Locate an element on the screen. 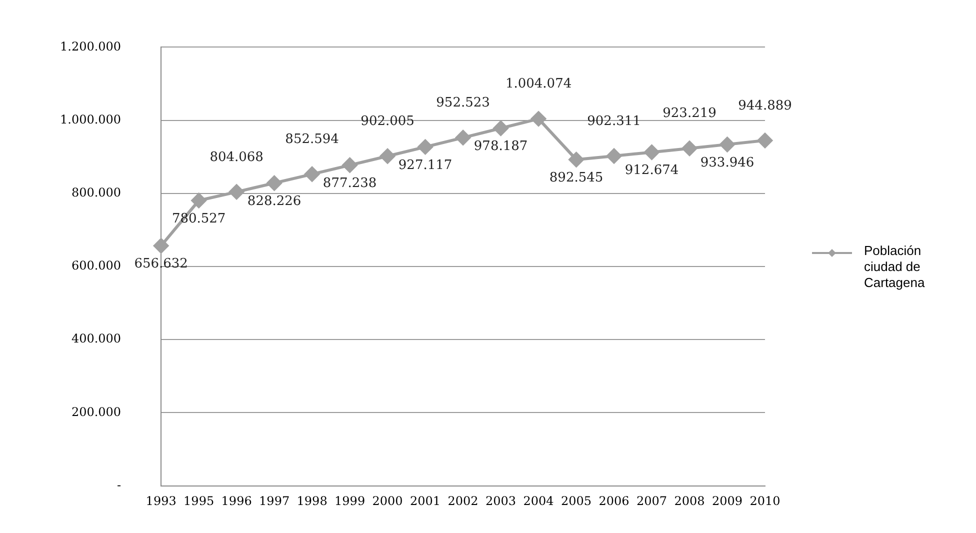  data-label: 927.117 is located at coordinates (425, 165).